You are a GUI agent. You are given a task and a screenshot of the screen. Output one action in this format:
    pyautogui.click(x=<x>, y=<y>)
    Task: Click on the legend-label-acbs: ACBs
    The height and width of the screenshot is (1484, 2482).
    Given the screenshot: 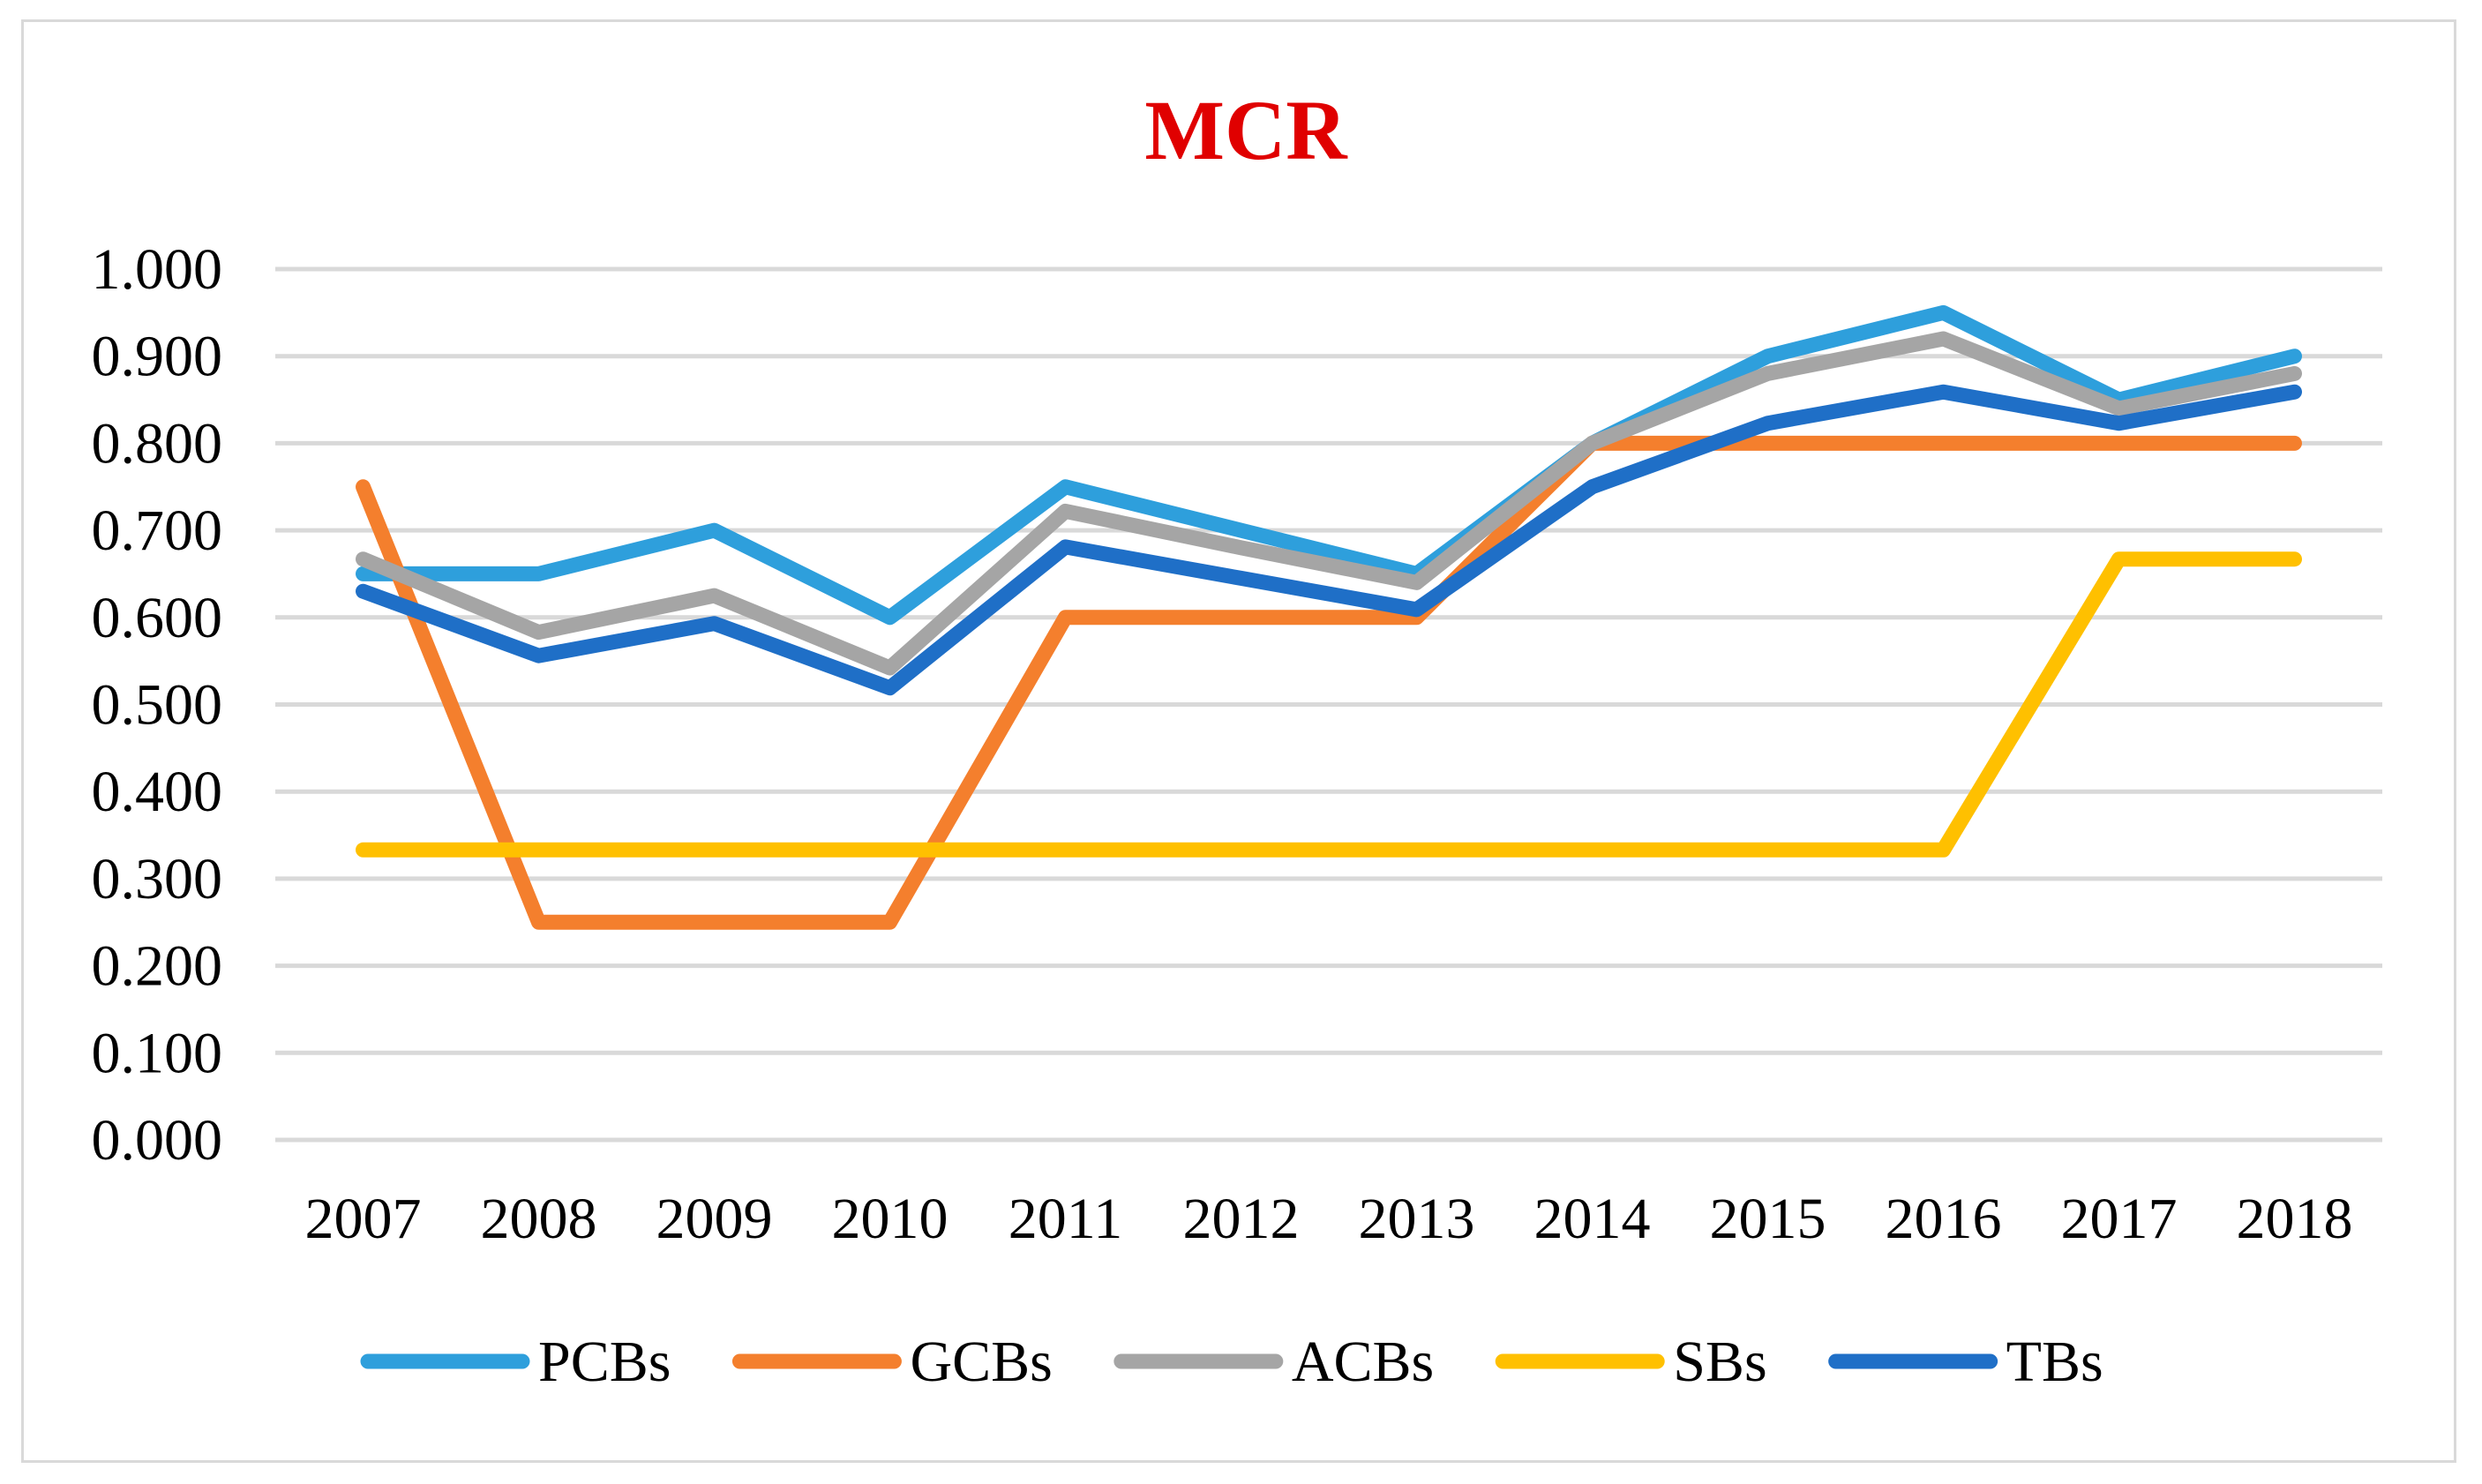 What is the action you would take?
    pyautogui.click(x=1363, y=1362)
    